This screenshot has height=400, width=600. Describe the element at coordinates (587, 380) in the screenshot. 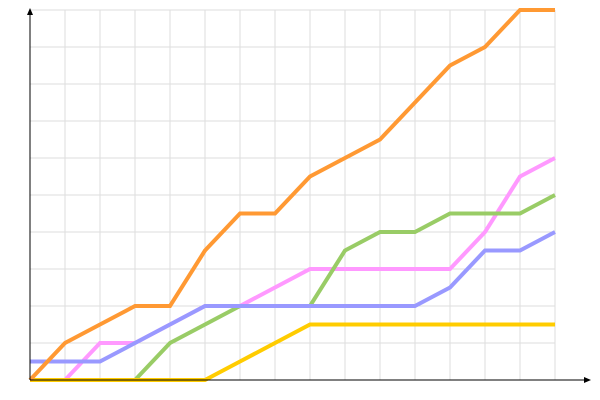

I see `x-axis-arrow` at that location.